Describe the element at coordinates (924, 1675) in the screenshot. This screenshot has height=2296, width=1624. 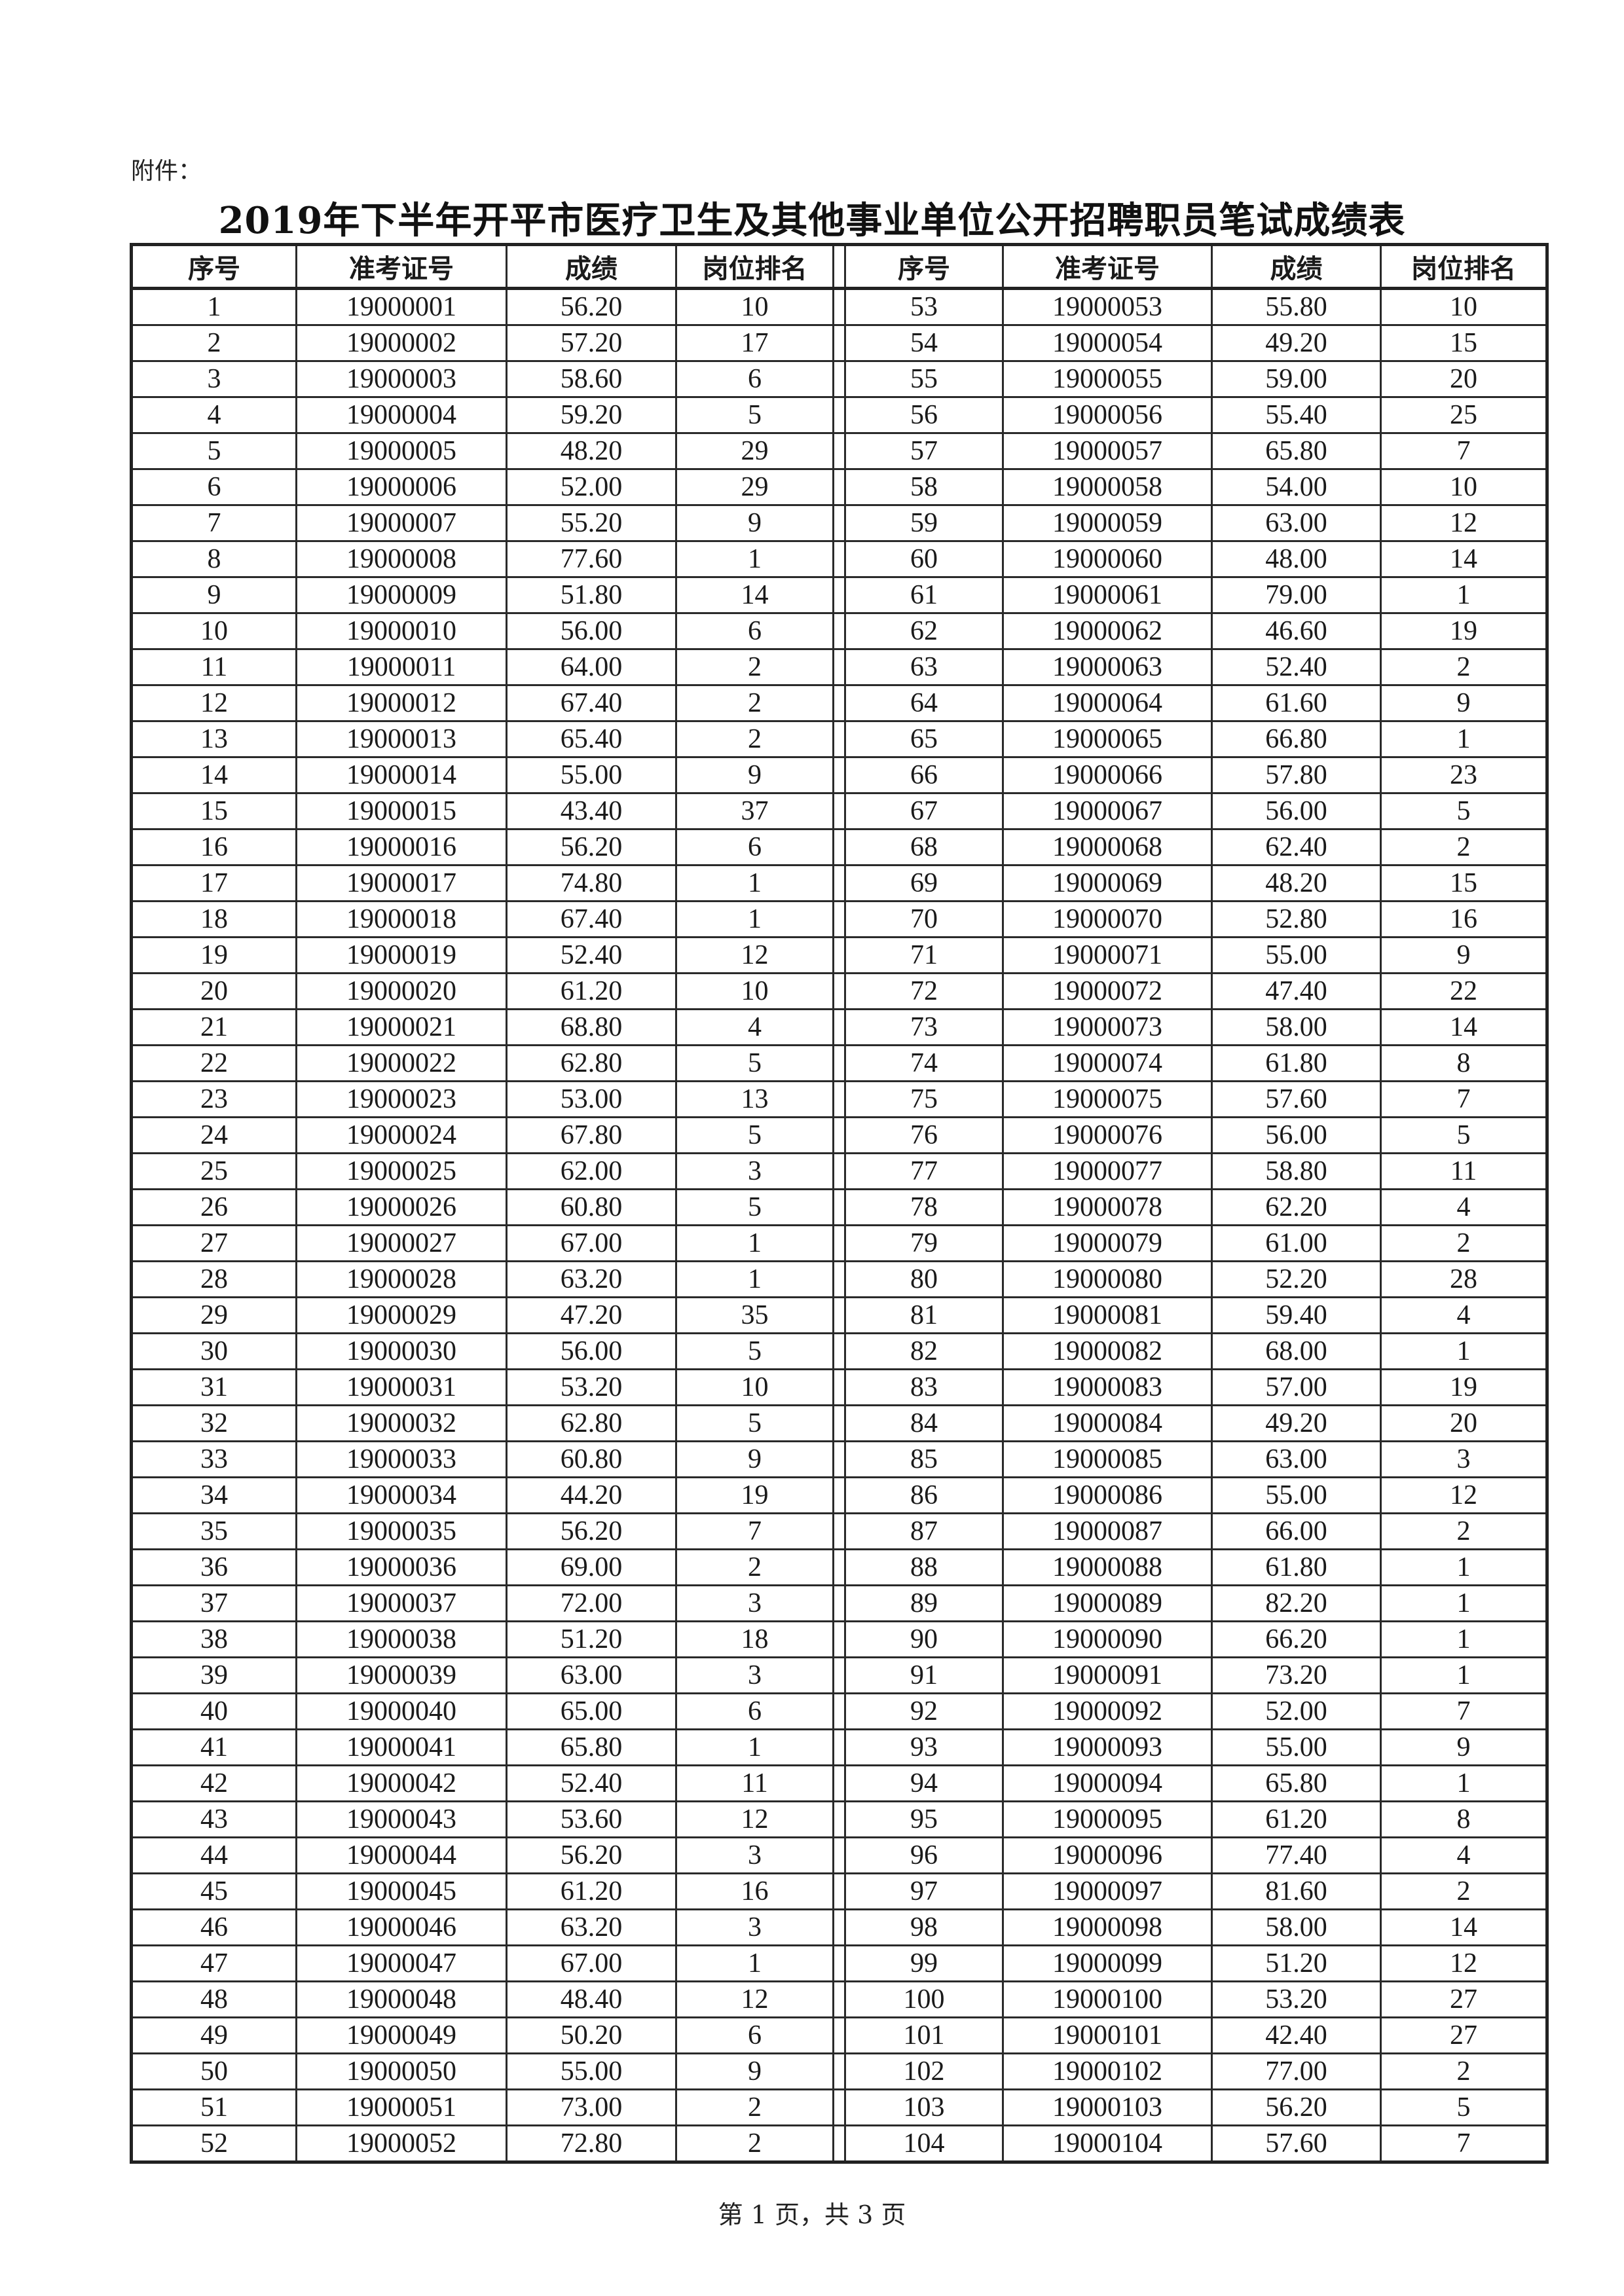
I see `cell-seq: 91` at that location.